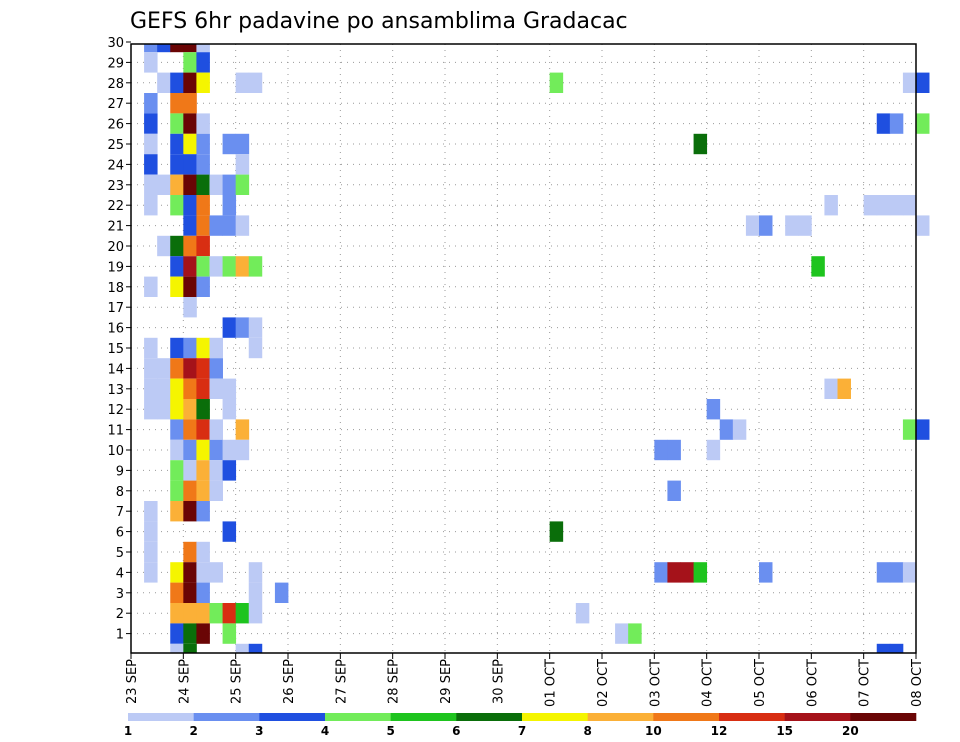 The image size is (960, 742). What do you see at coordinates (128, 731) in the screenshot?
I see `colorbar-label: 1` at bounding box center [128, 731].